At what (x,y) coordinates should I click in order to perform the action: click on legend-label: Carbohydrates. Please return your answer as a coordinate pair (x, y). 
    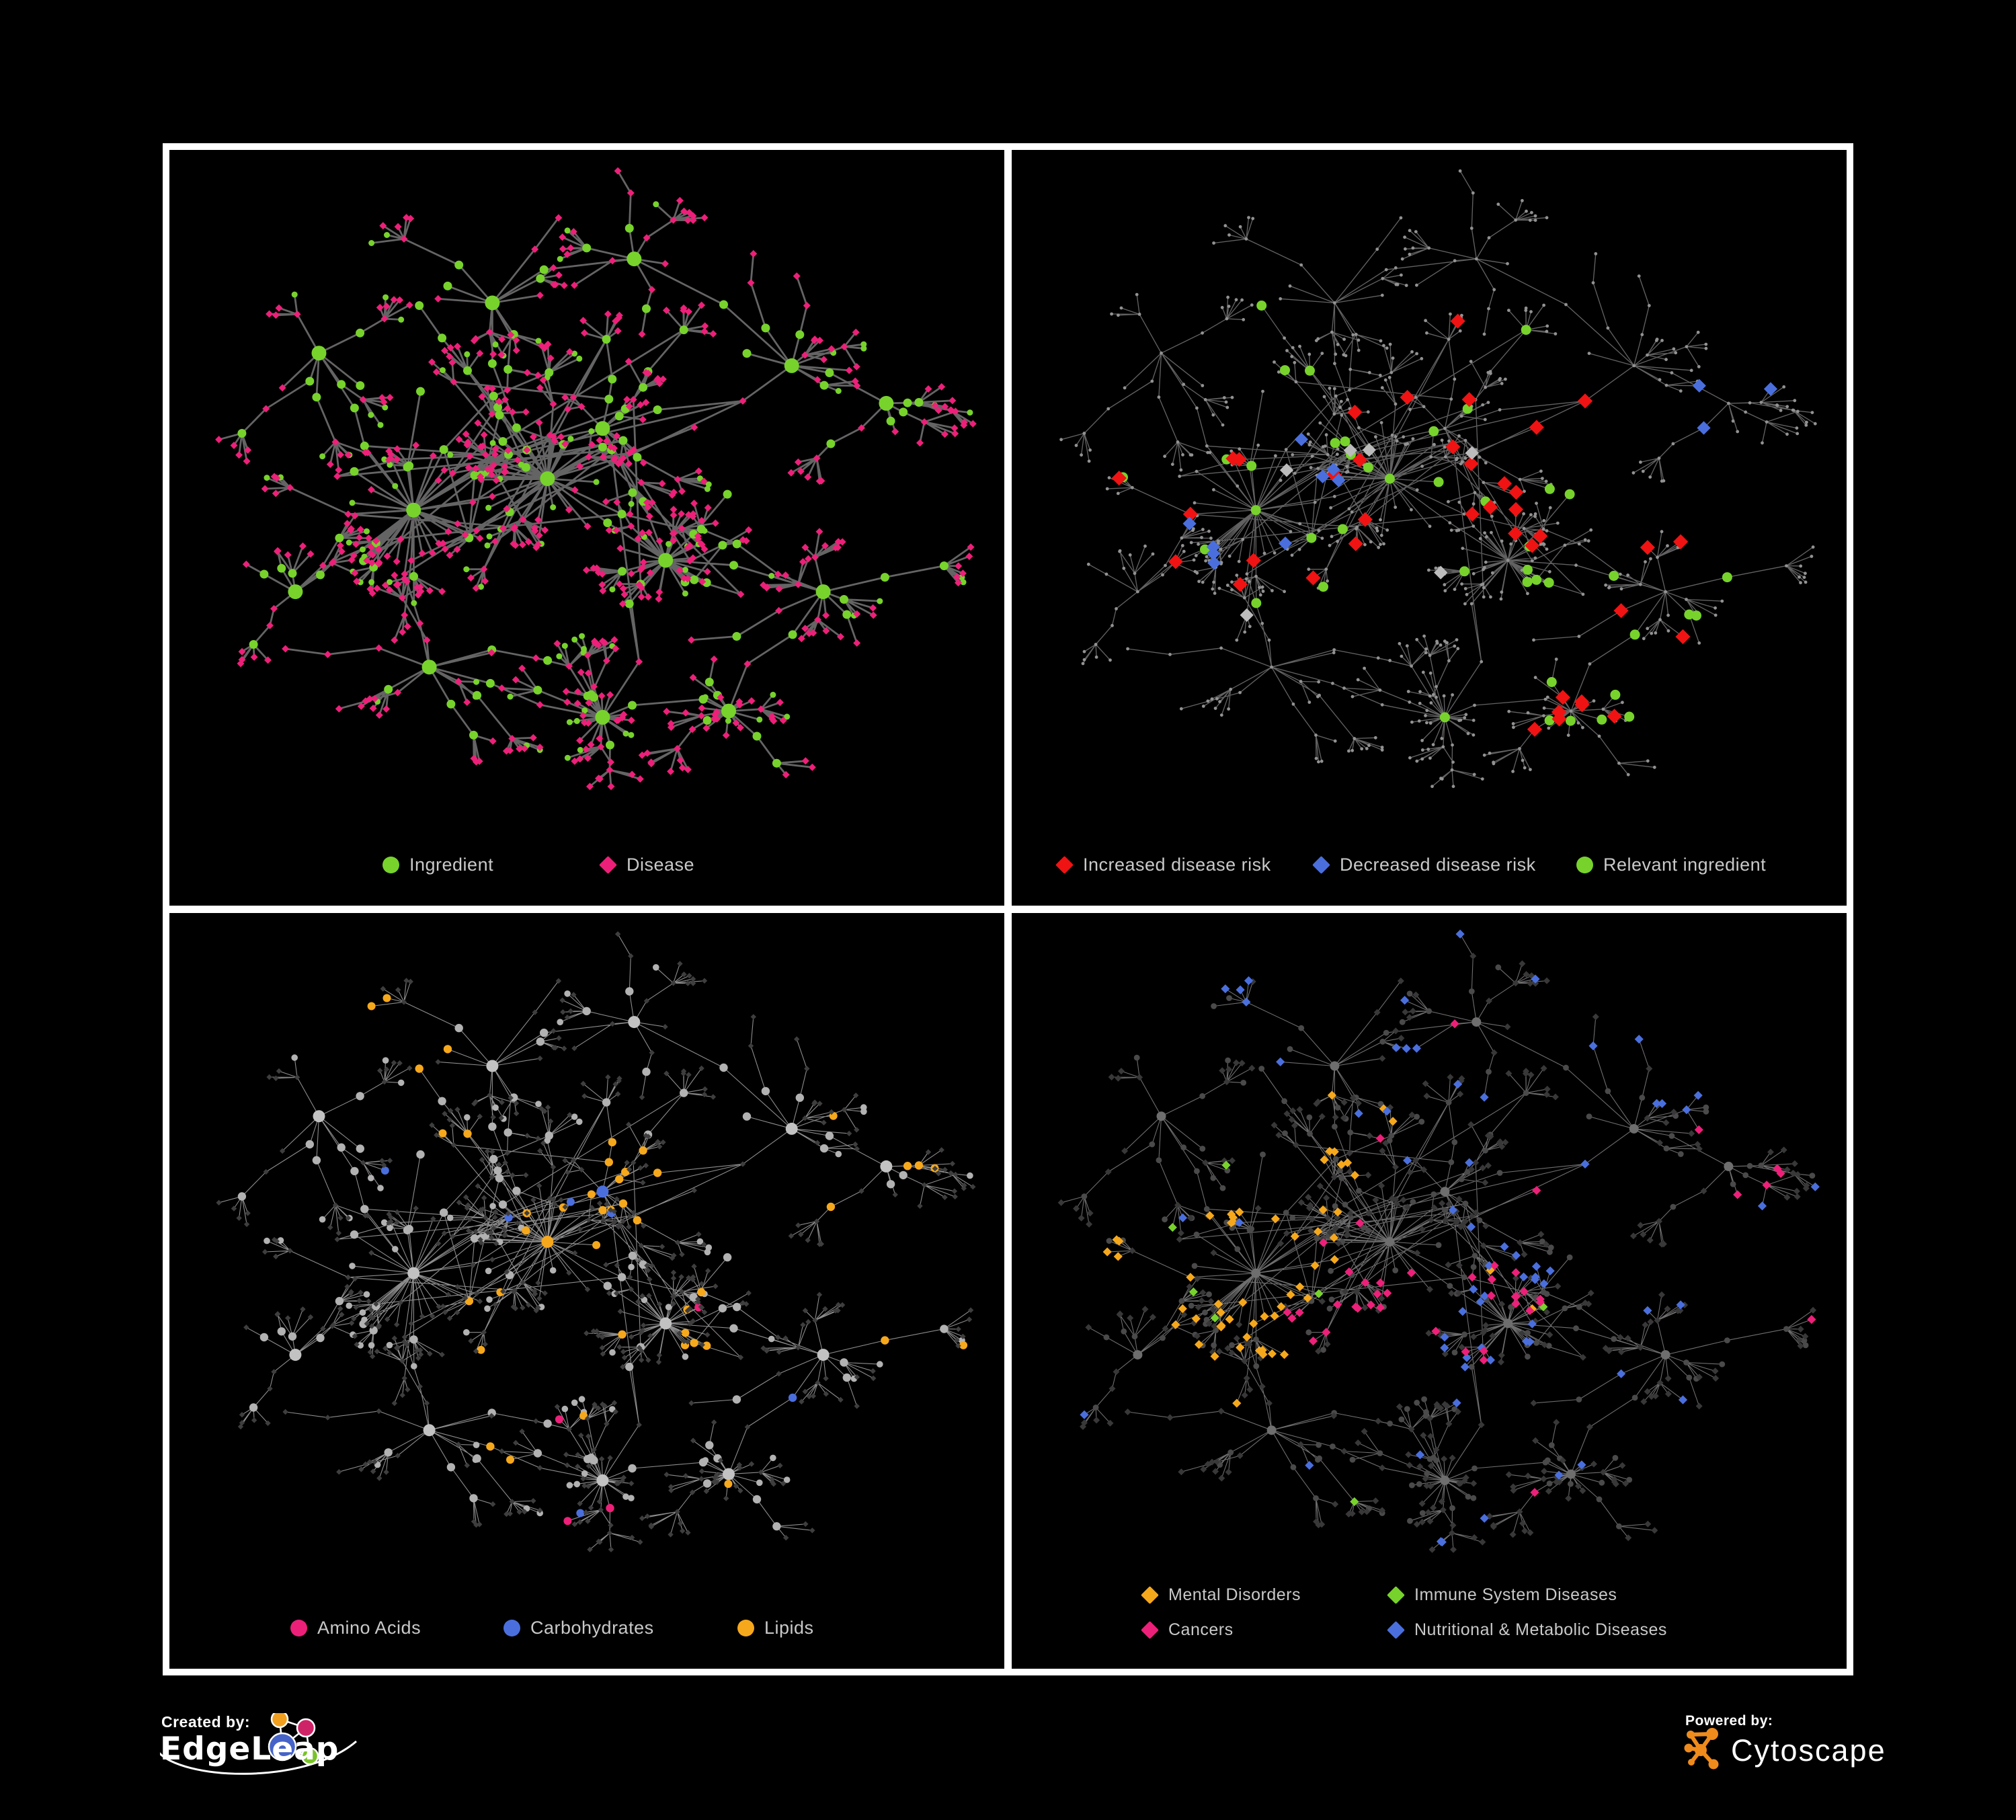
    Looking at the image, I should click on (592, 1628).